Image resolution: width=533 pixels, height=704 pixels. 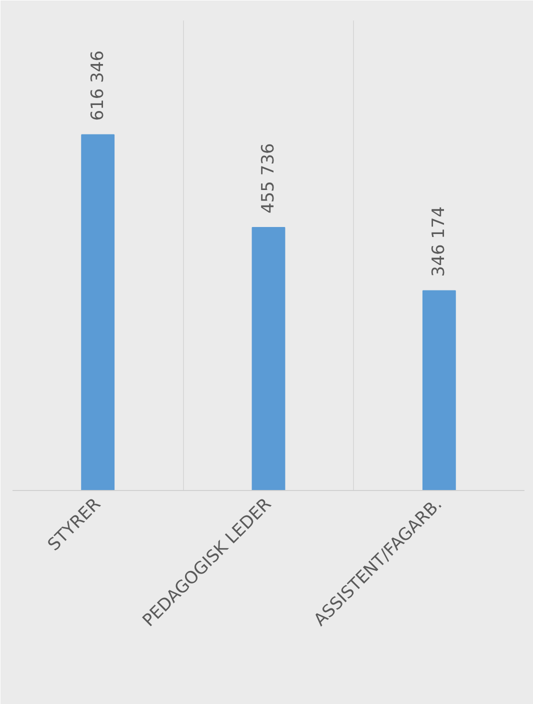 What do you see at coordinates (268, 178) in the screenshot?
I see `data-label: 455 736` at bounding box center [268, 178].